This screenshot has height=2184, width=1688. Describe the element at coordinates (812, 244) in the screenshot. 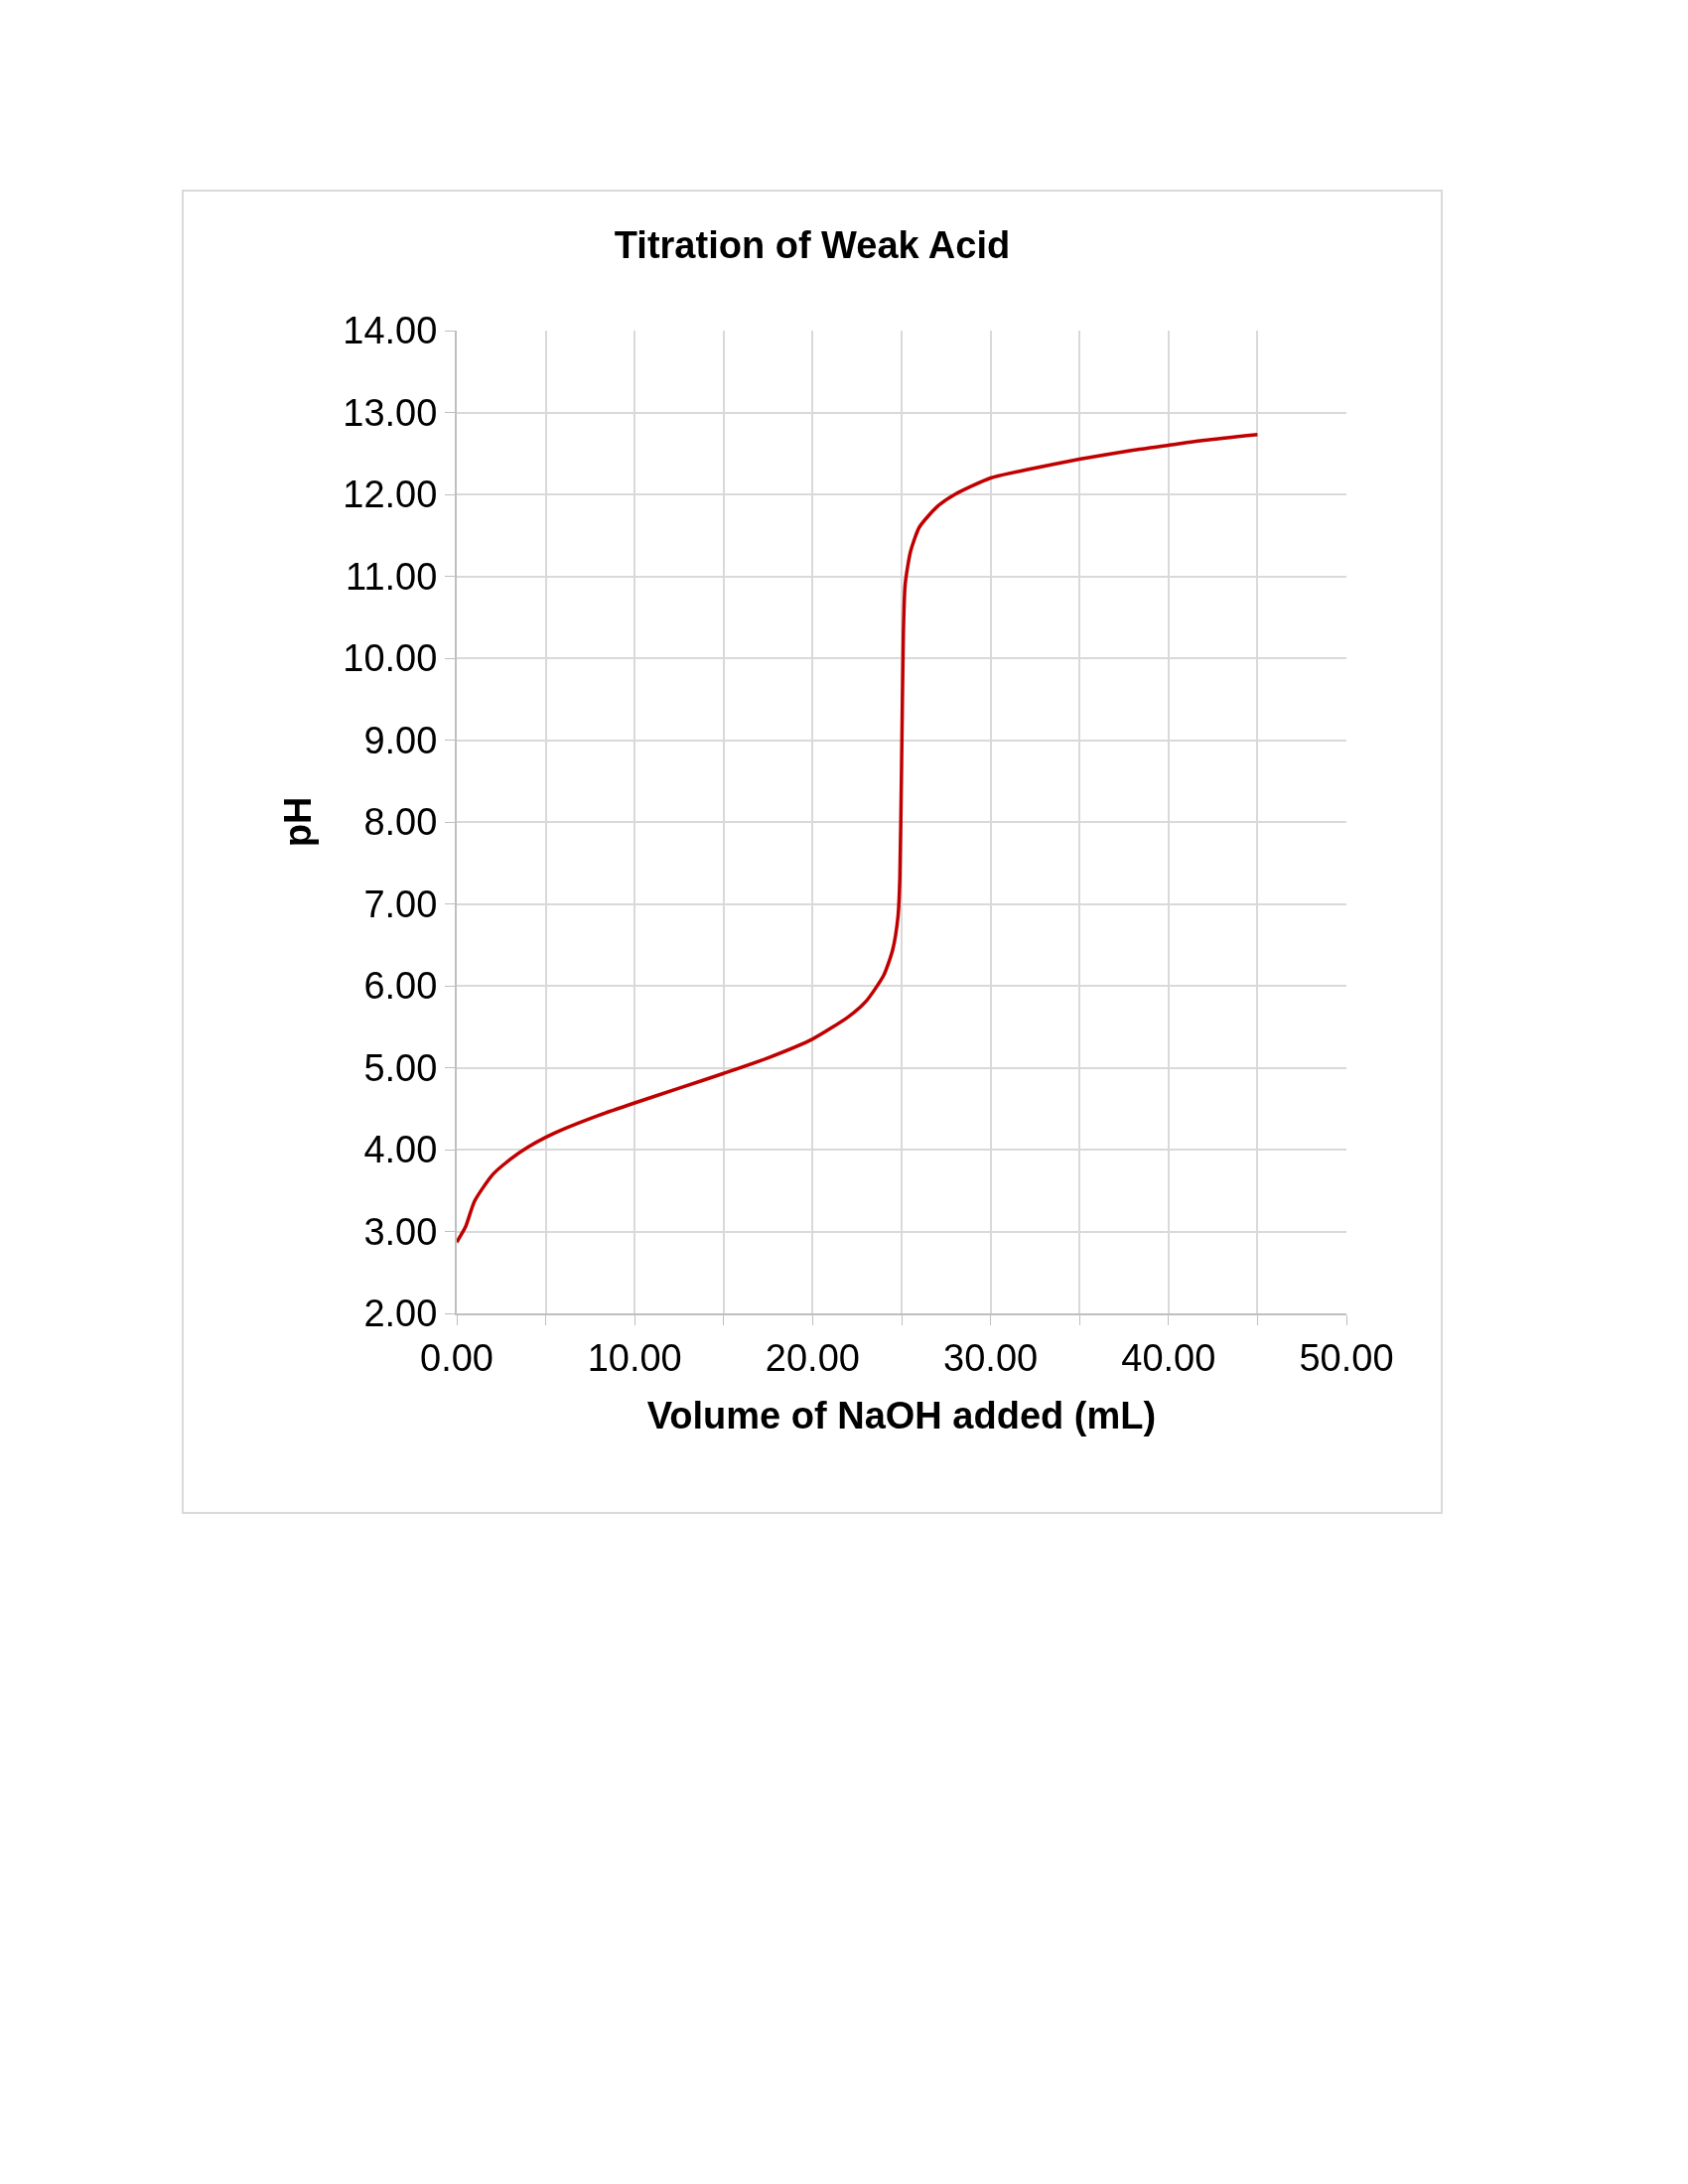

I see `chart-title: Titration of Weak Acid` at that location.